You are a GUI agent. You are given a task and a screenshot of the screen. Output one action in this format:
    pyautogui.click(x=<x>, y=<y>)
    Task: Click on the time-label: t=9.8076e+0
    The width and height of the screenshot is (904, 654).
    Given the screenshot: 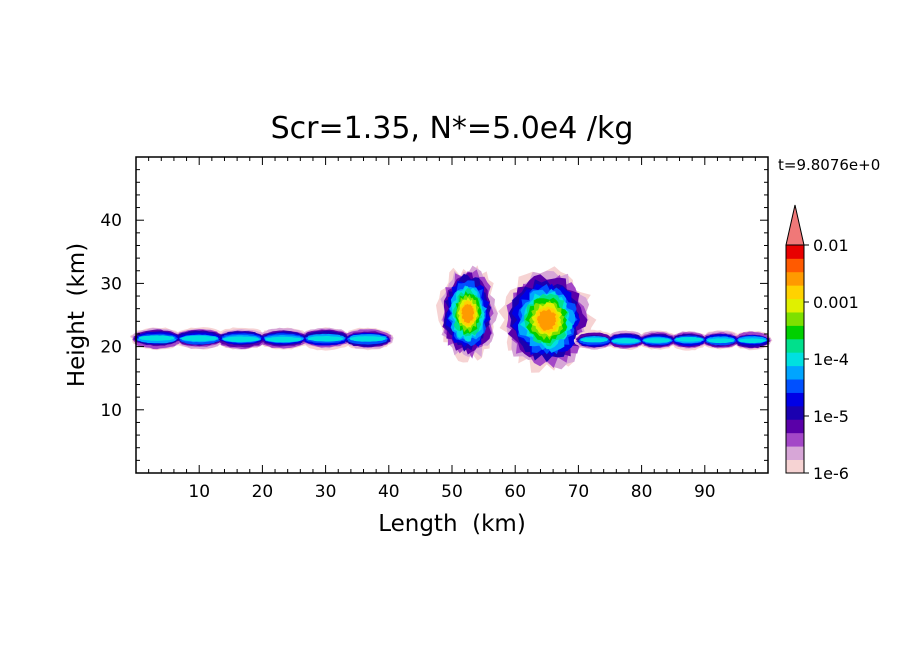 What is the action you would take?
    pyautogui.click(x=829, y=165)
    